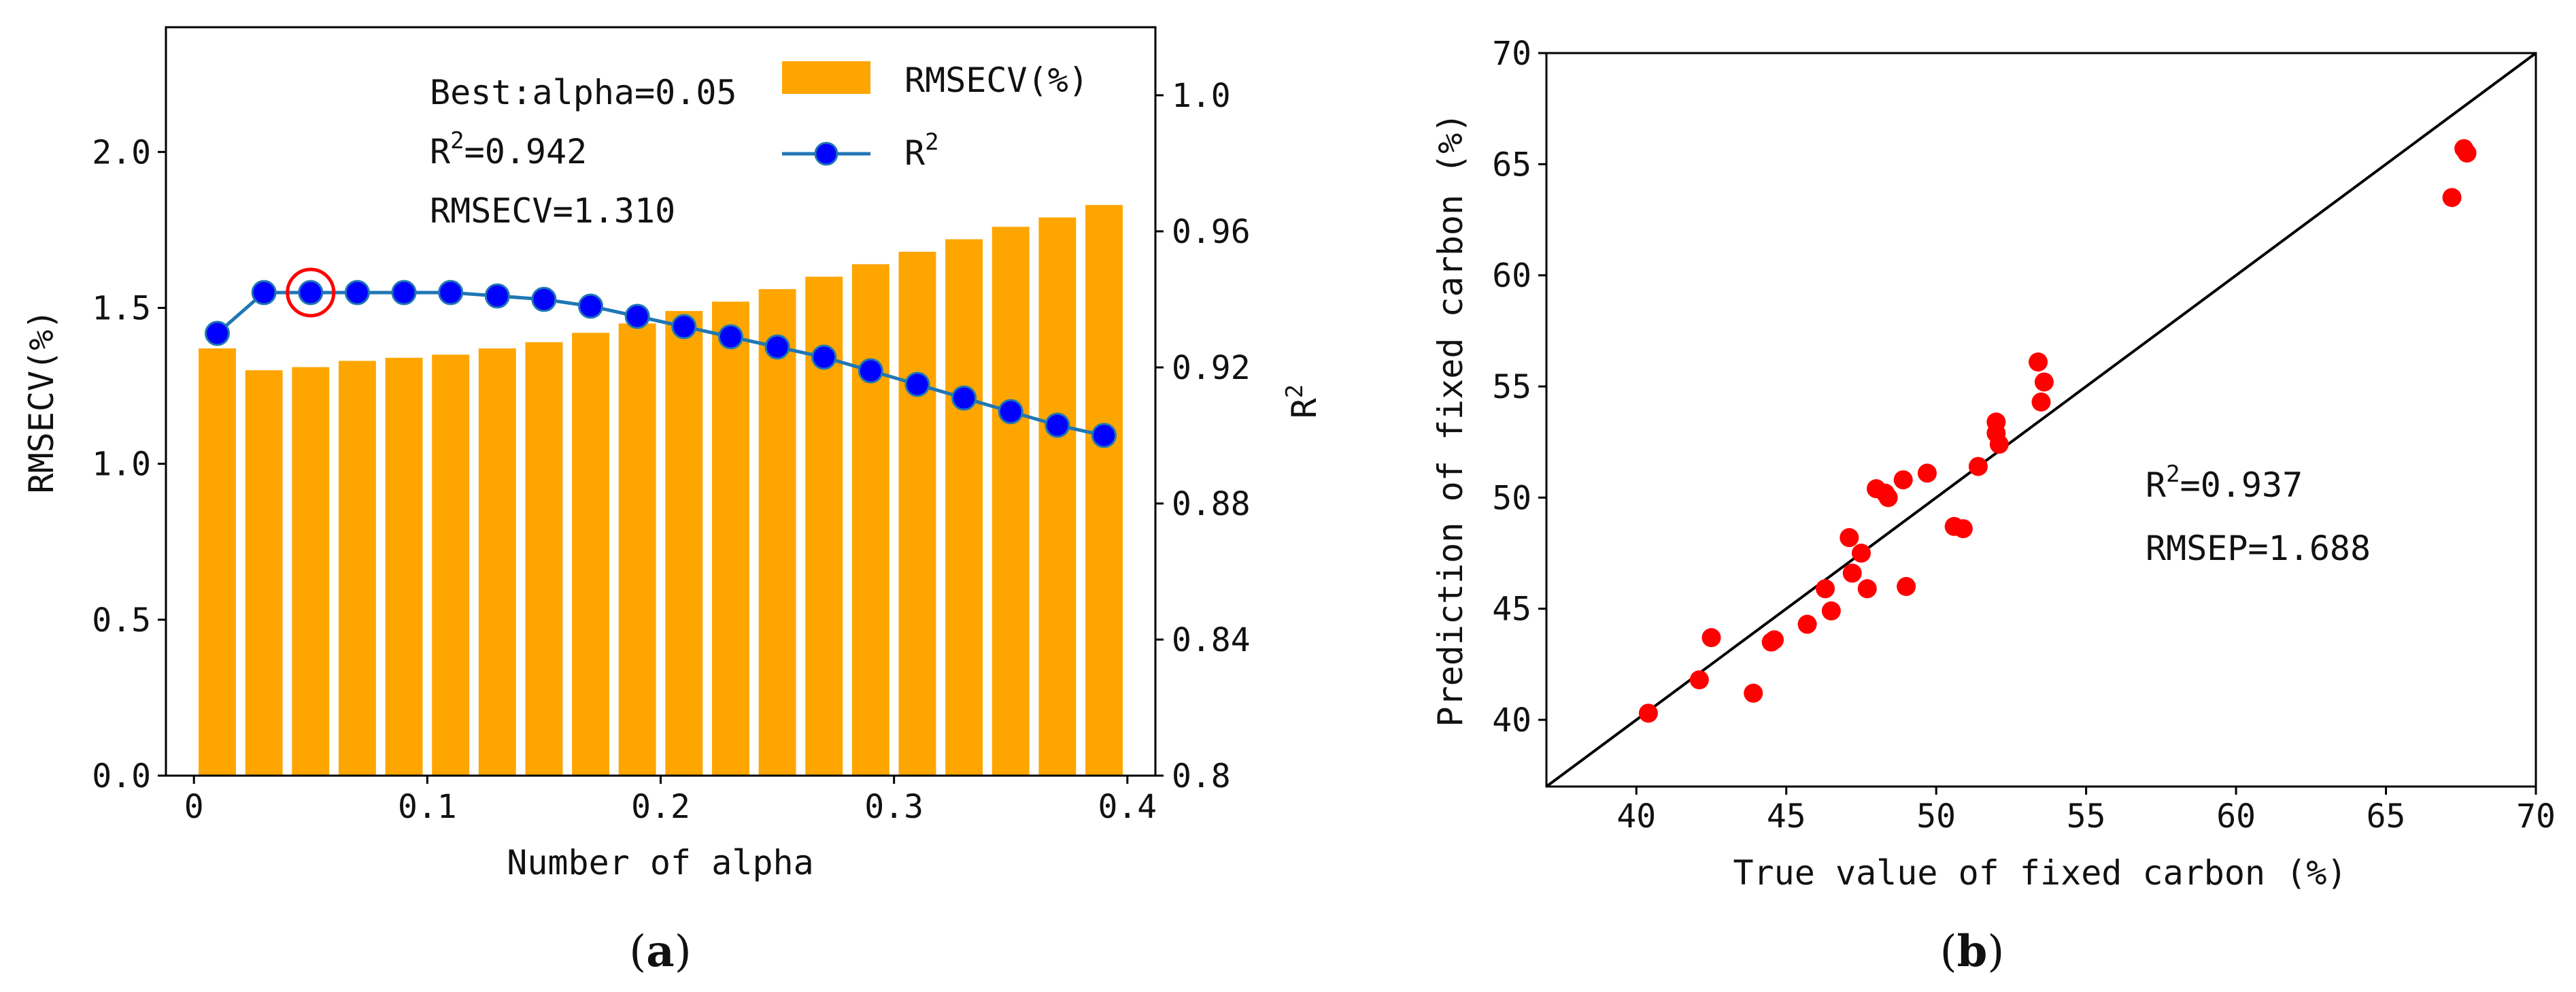  I want to click on legend-a: RMSECV(%) R2, so click(935, 117).